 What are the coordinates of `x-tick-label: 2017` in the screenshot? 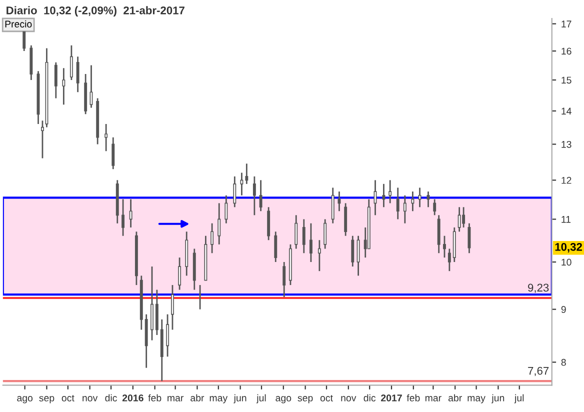 It's located at (391, 398).